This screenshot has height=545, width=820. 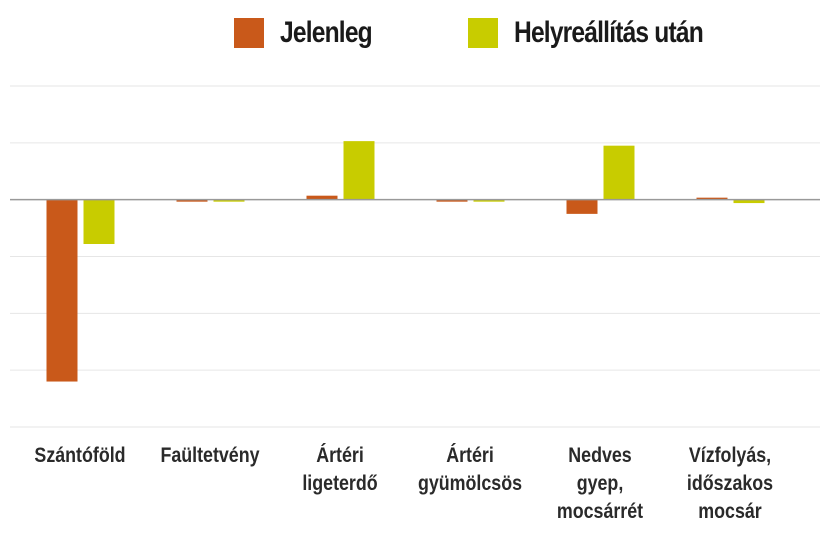 What do you see at coordinates (410, 30) in the screenshot?
I see `legend: Jelenleg Helyreállítás után` at bounding box center [410, 30].